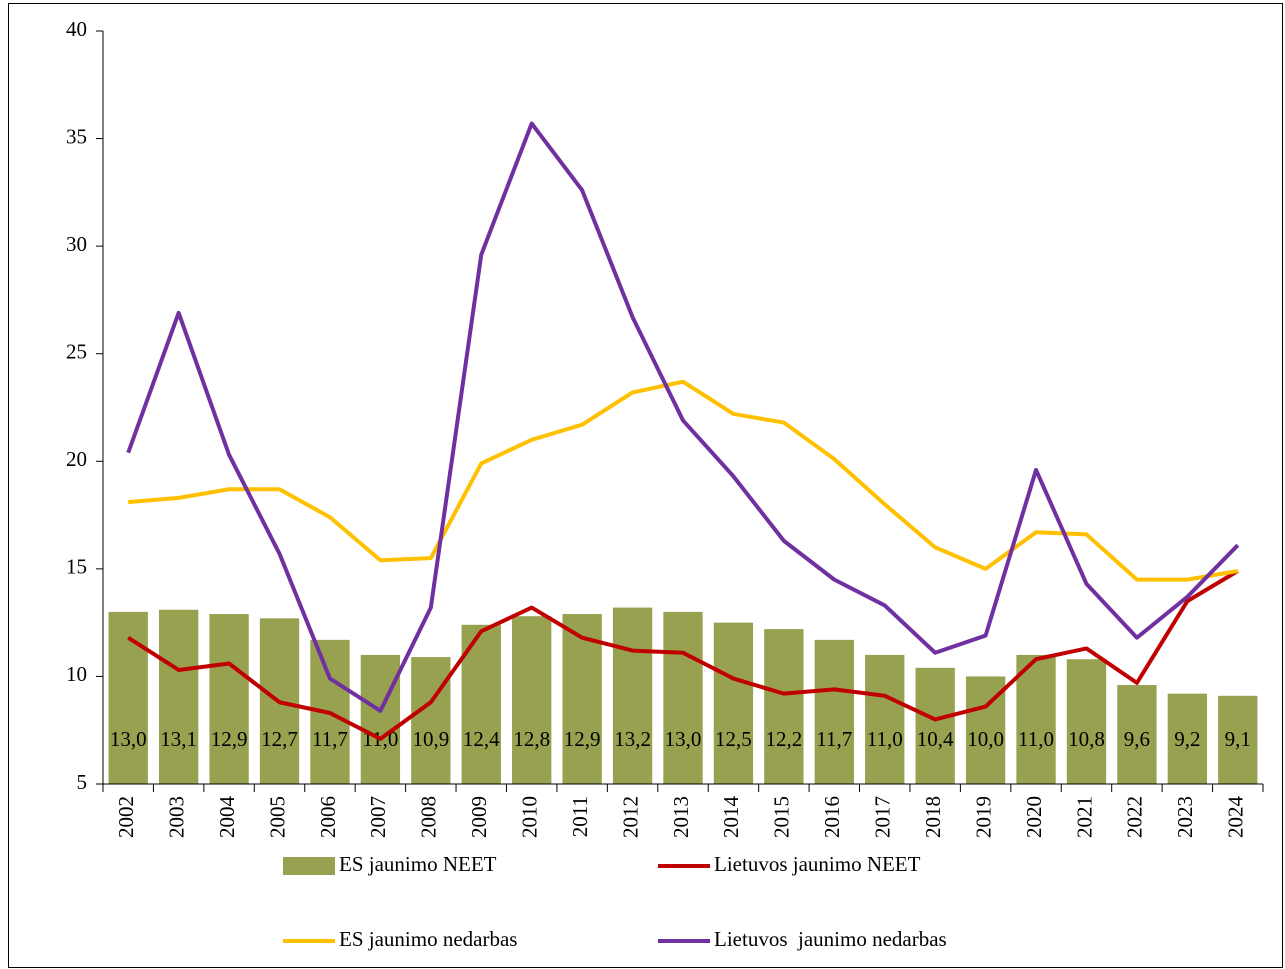  What do you see at coordinates (530, 817) in the screenshot?
I see `x-tick-label: 2010` at bounding box center [530, 817].